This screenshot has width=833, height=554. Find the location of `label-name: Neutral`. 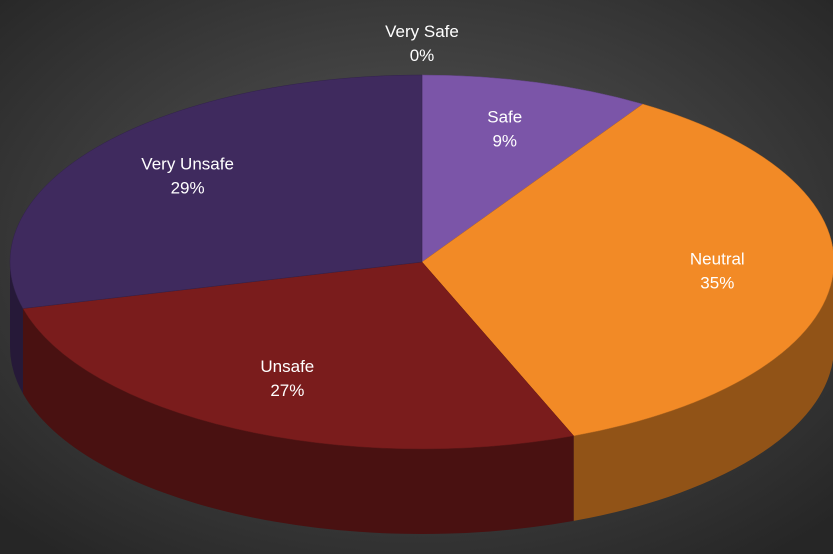

label-name: Neutral is located at coordinates (717, 259).